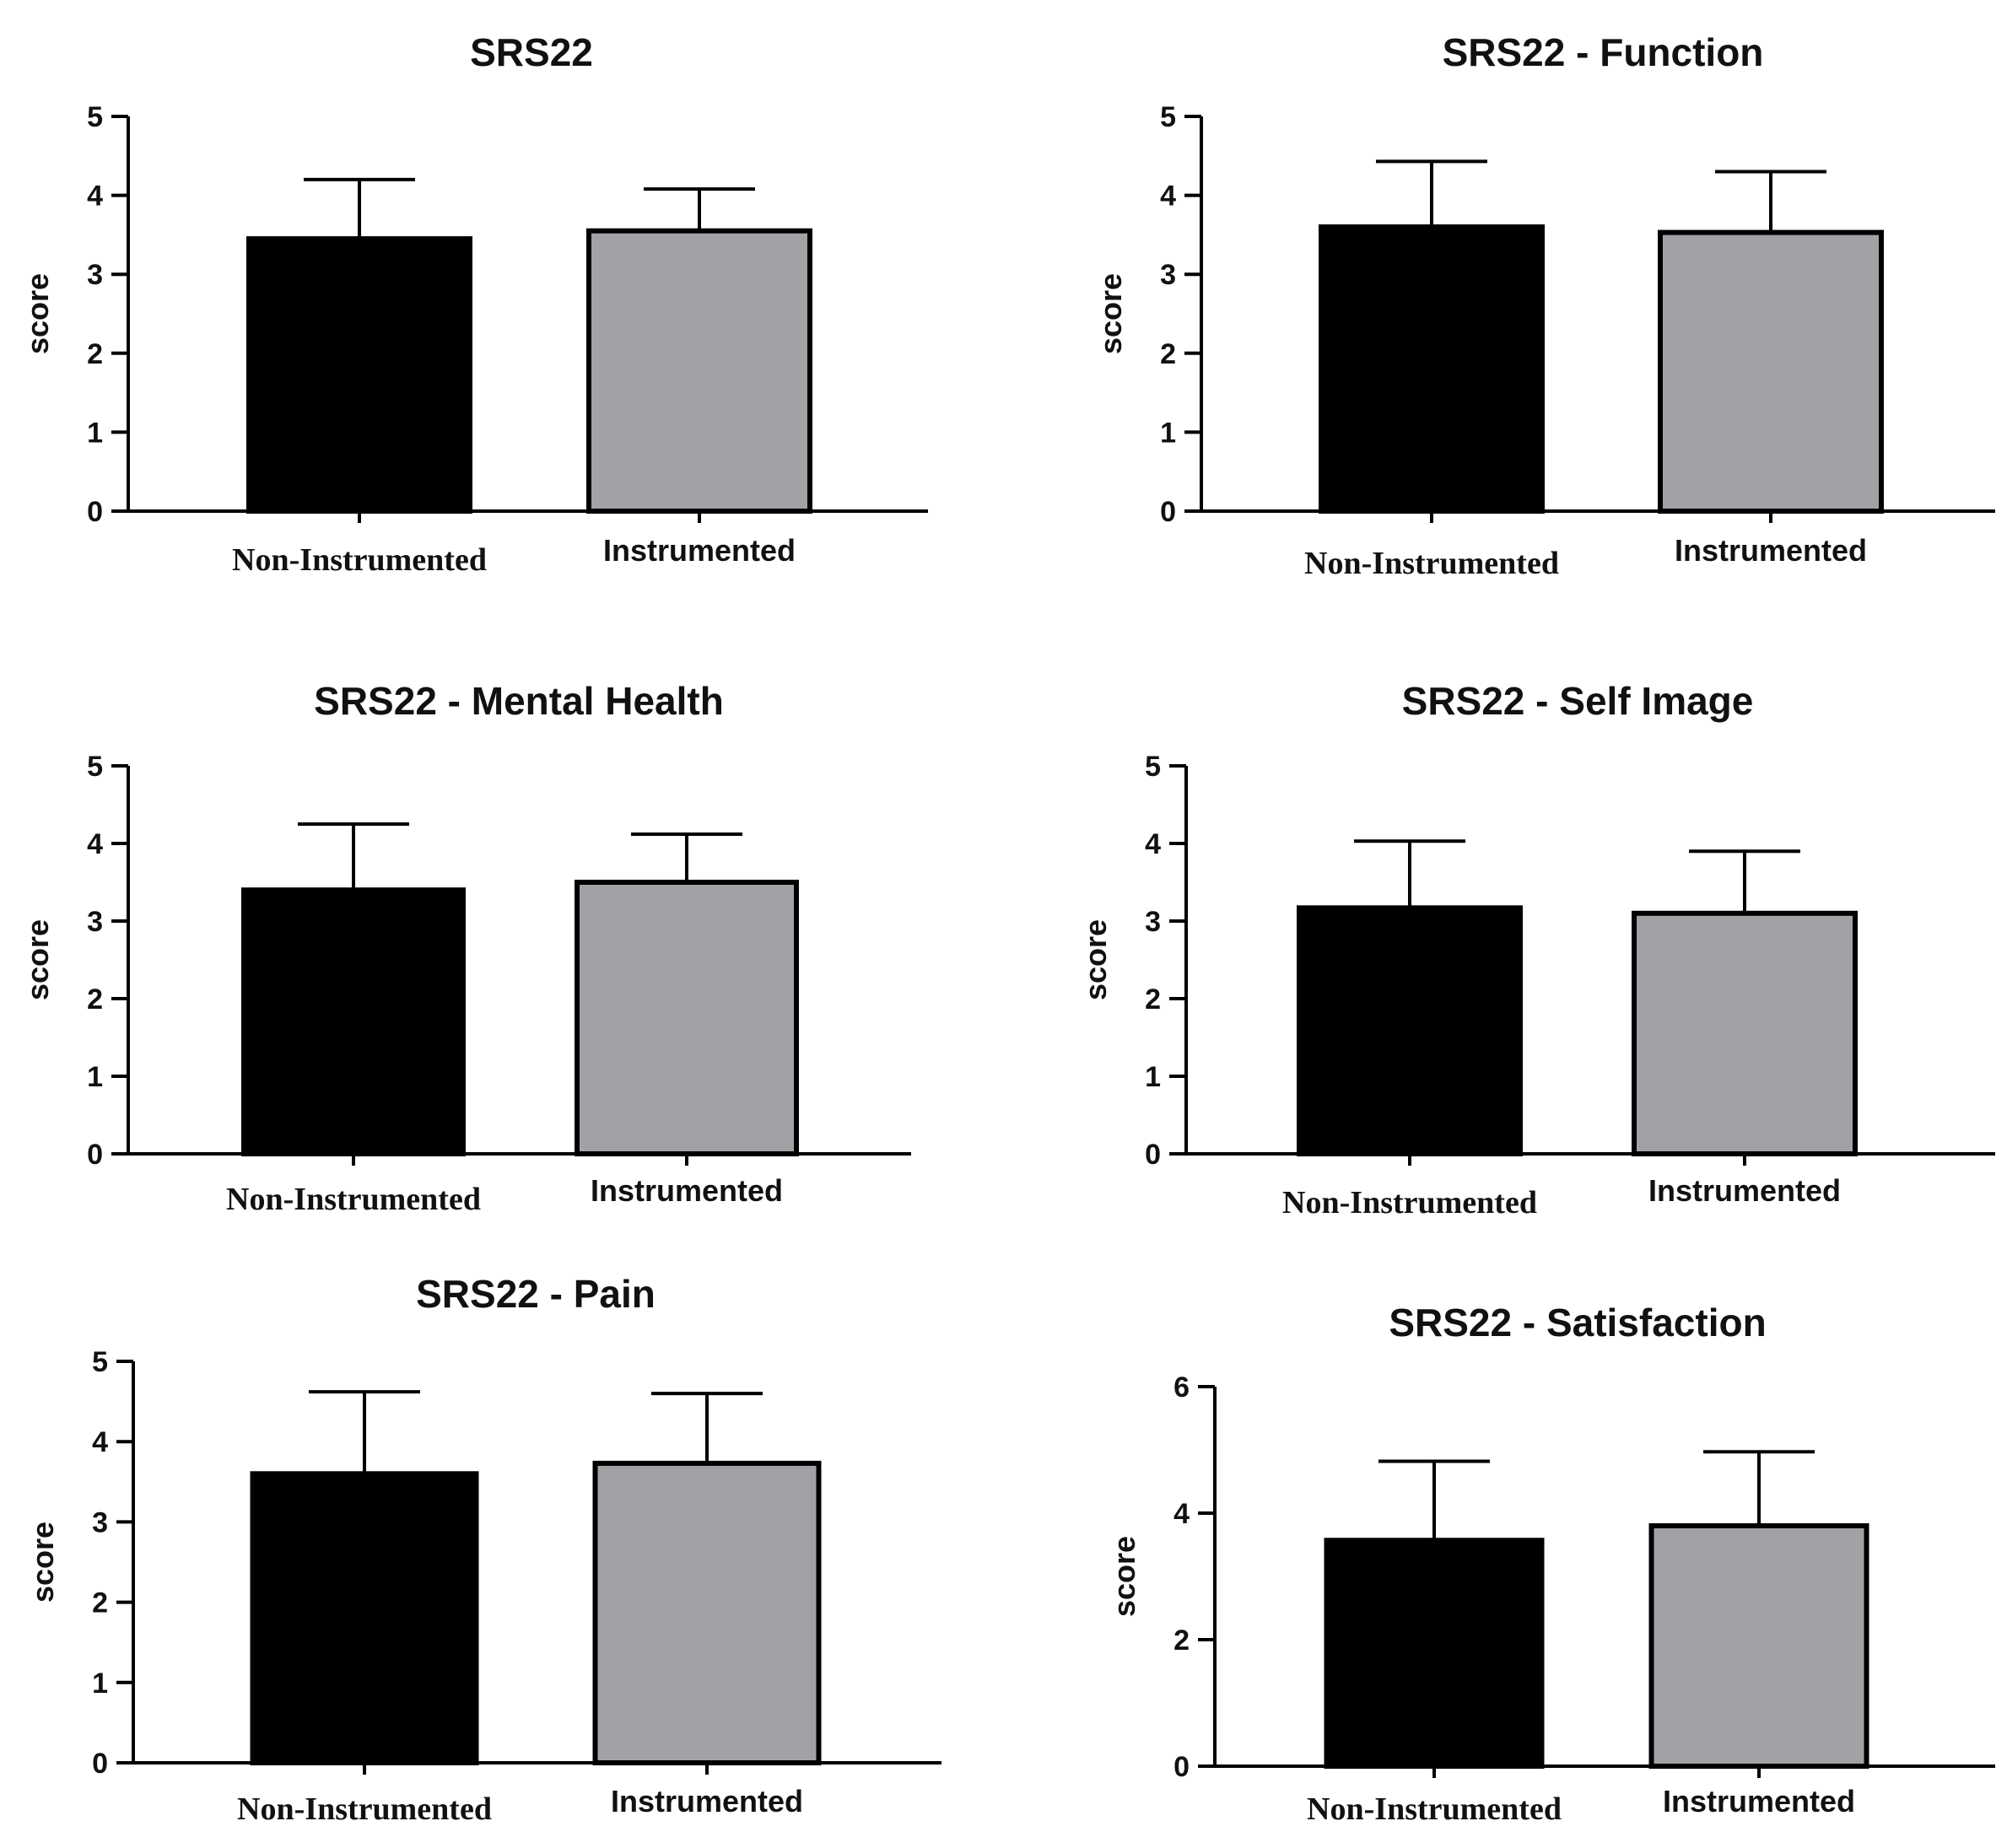 This screenshot has width=2007, height=1848. I want to click on chart-title: SRS22 - Pain, so click(536, 1294).